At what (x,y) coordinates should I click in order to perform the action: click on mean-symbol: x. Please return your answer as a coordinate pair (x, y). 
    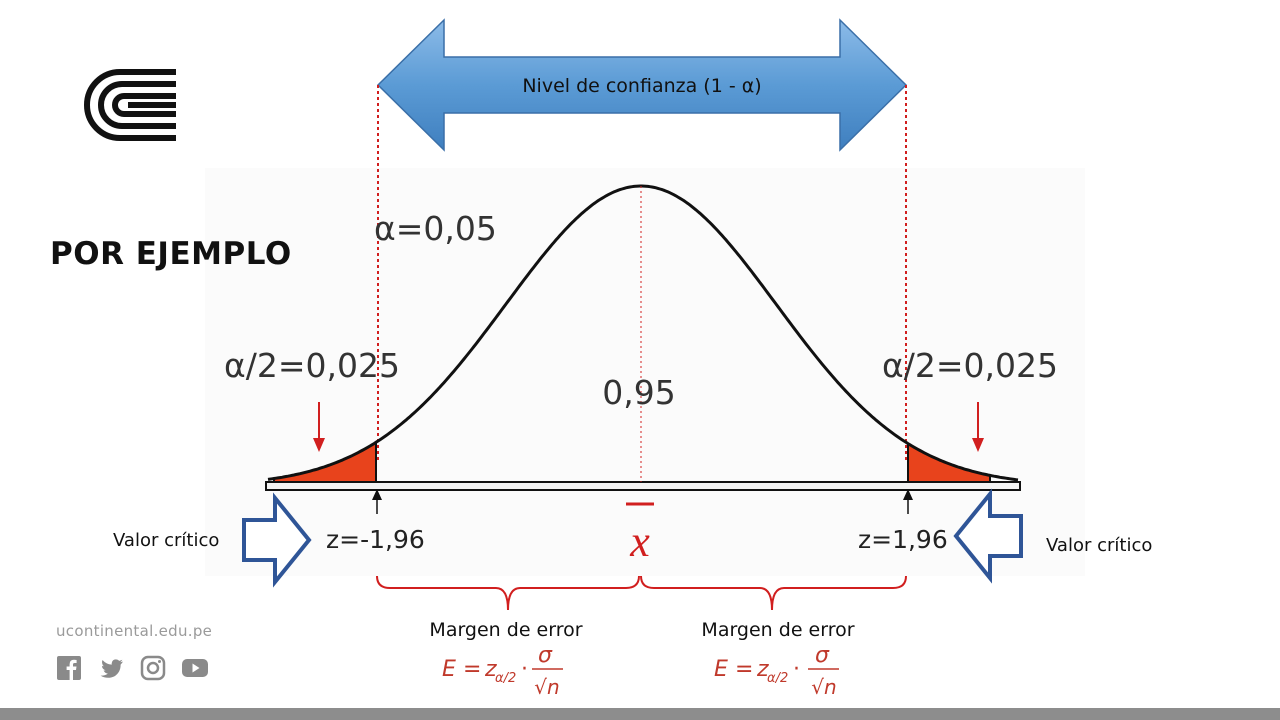
    Looking at the image, I should click on (639, 541).